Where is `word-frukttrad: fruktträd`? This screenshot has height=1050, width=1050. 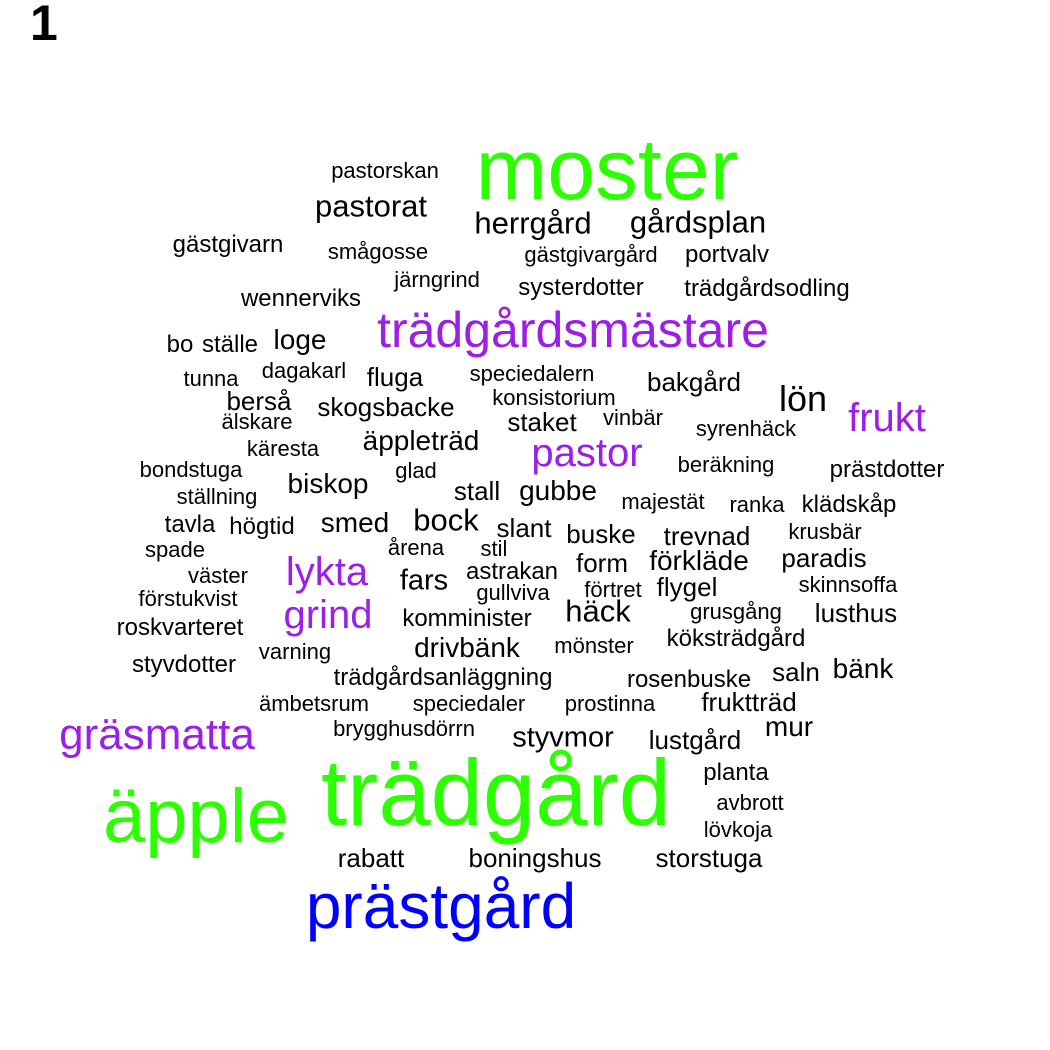
word-frukttrad: fruktträd is located at coordinates (749, 702).